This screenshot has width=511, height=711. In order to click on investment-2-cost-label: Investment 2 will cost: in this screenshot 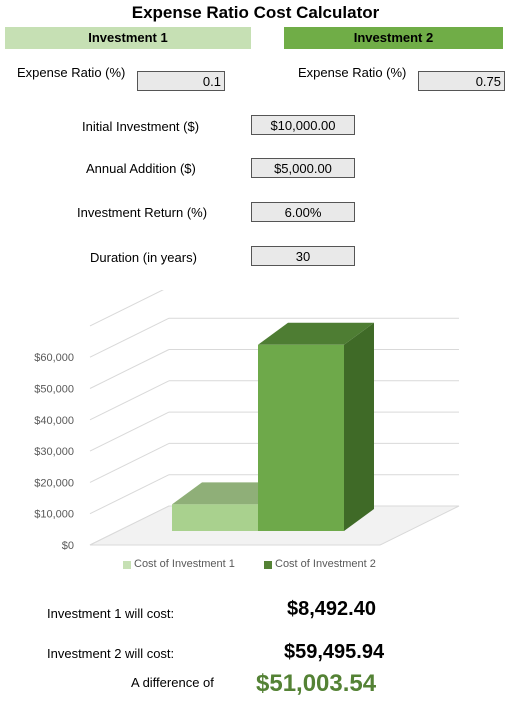, I will do `click(111, 653)`.